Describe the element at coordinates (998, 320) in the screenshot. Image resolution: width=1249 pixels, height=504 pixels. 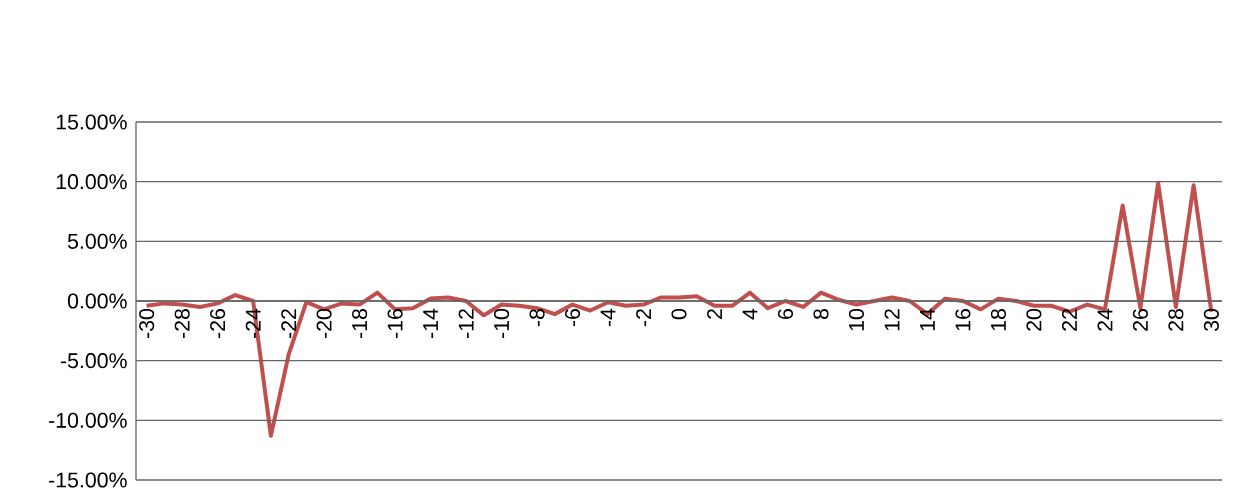
I see `x-tick-label: 18` at that location.